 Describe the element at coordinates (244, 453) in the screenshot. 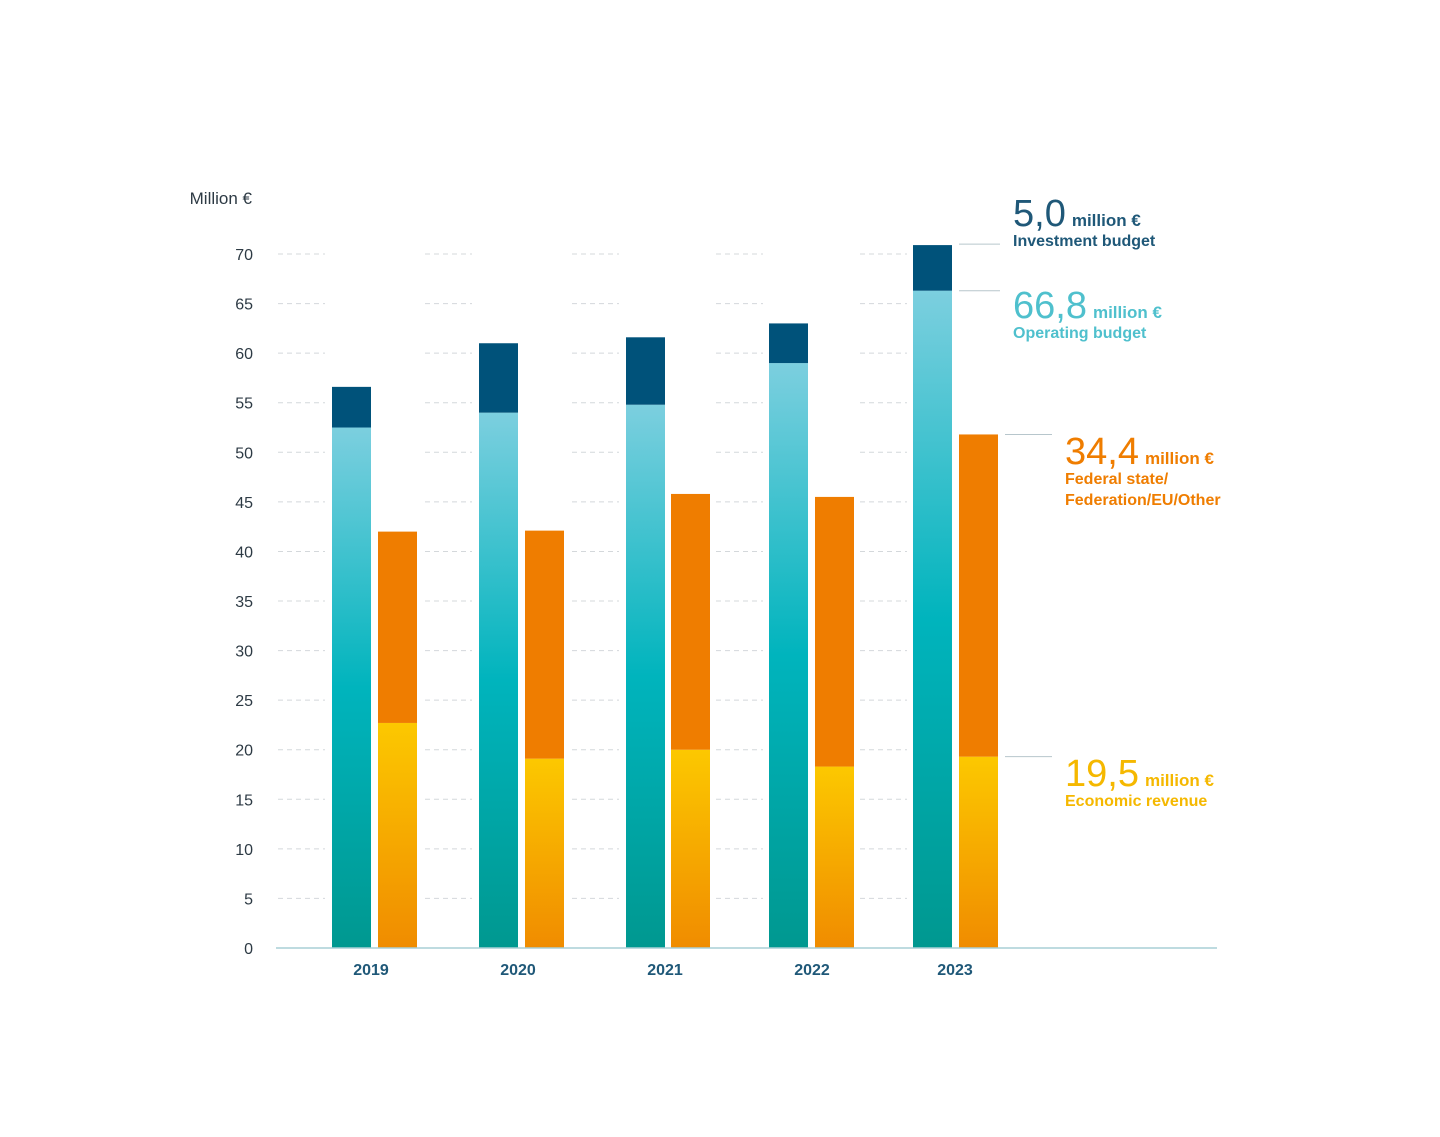

I see `y-tick-label: 50` at that location.